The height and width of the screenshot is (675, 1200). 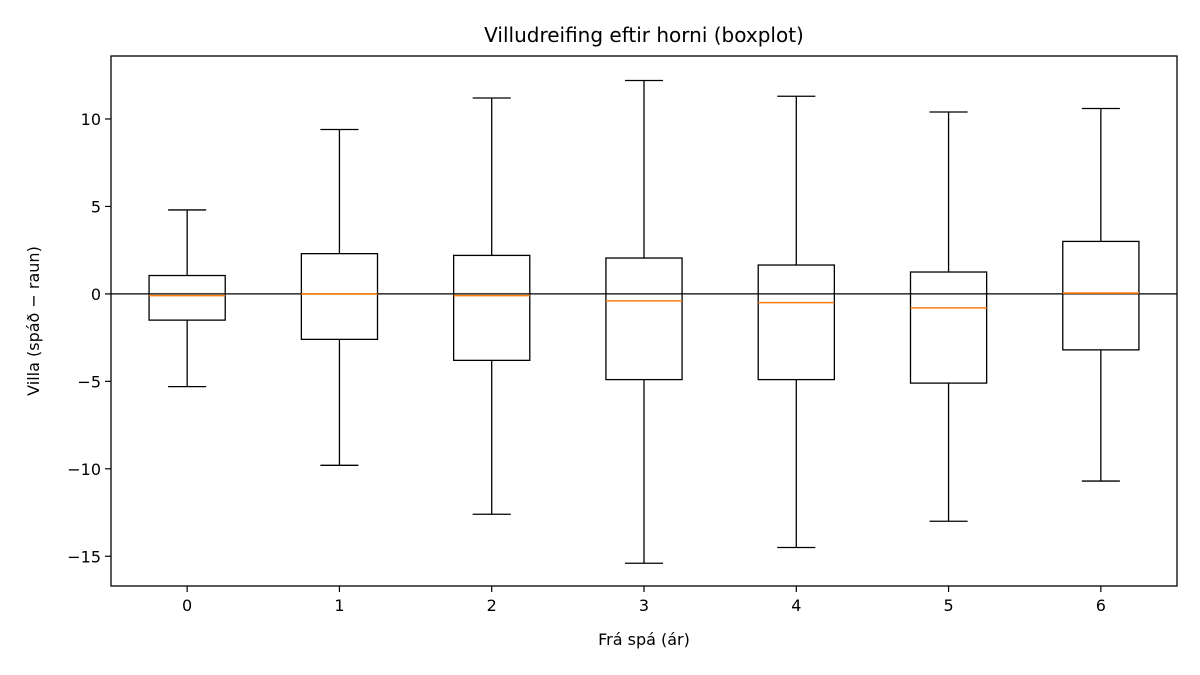 What do you see at coordinates (96, 206) in the screenshot?
I see `y-tick-label: 5` at bounding box center [96, 206].